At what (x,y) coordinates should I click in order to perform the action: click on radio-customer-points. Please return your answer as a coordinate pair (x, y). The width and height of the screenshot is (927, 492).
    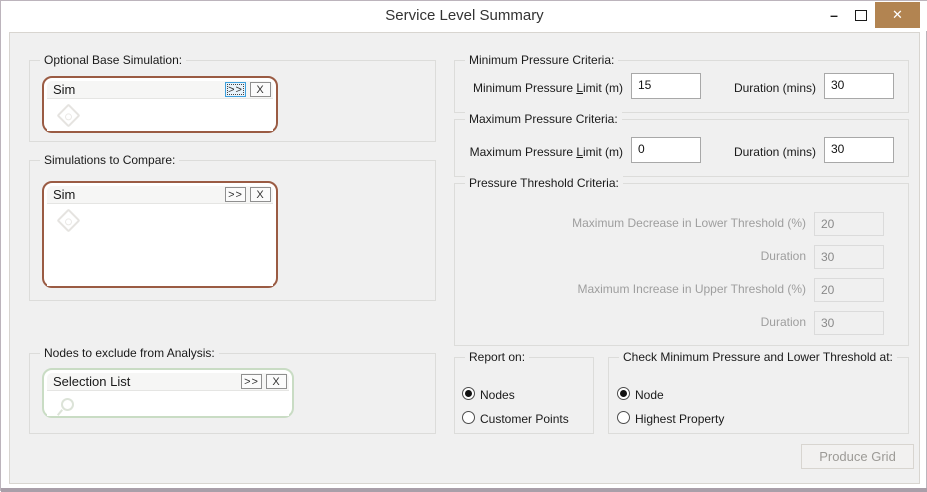
    Looking at the image, I should click on (468, 417).